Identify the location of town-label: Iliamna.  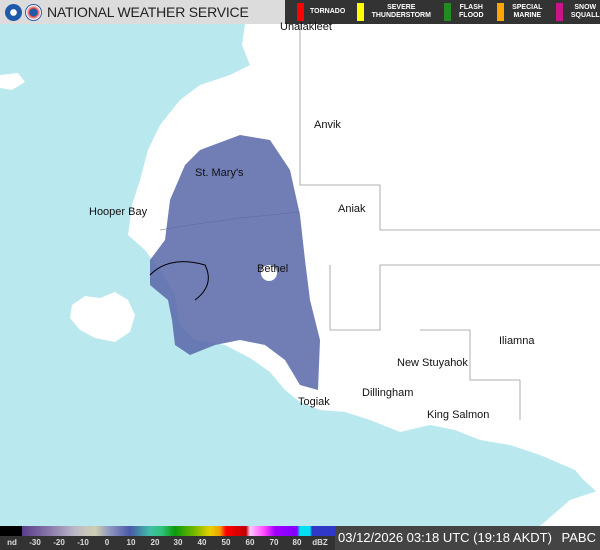
(517, 341).